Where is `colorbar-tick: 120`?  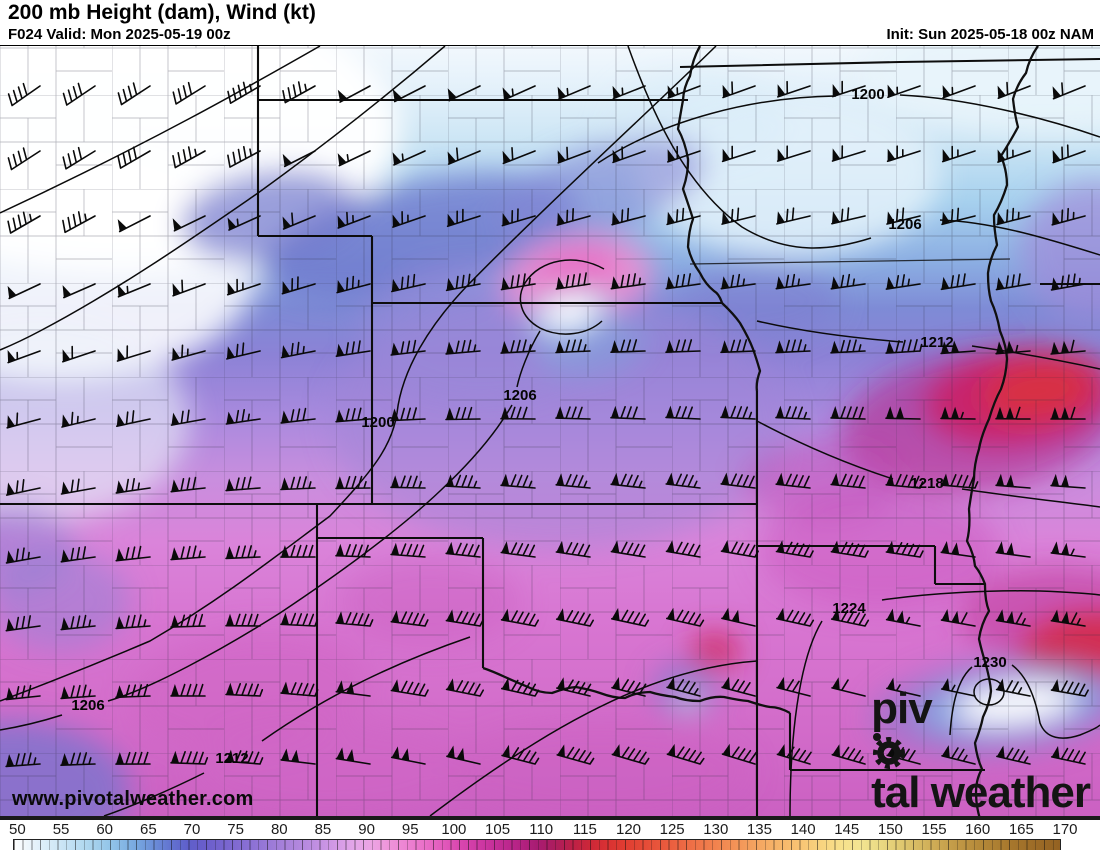
colorbar-tick: 120 is located at coordinates (628, 829).